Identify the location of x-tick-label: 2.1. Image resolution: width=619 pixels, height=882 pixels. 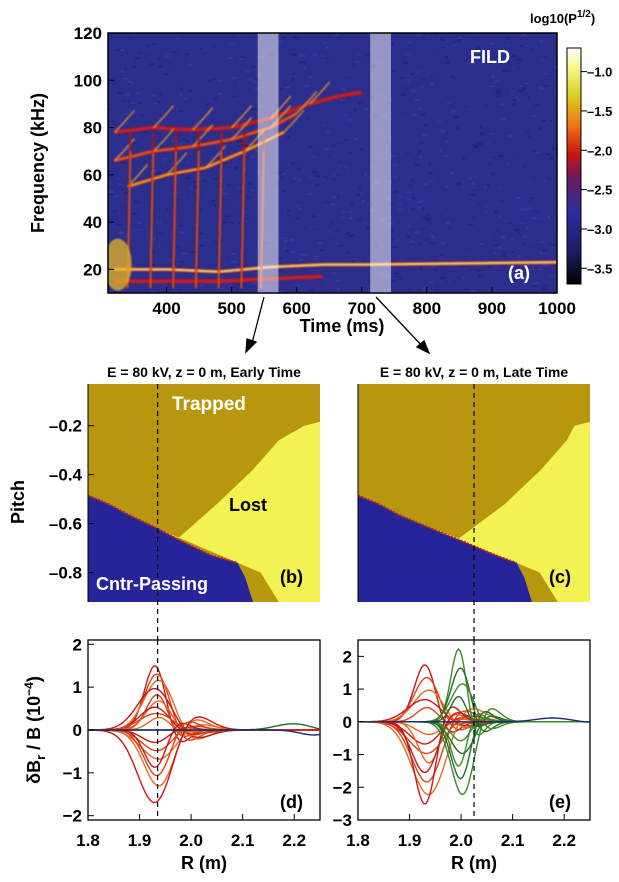
(243, 840).